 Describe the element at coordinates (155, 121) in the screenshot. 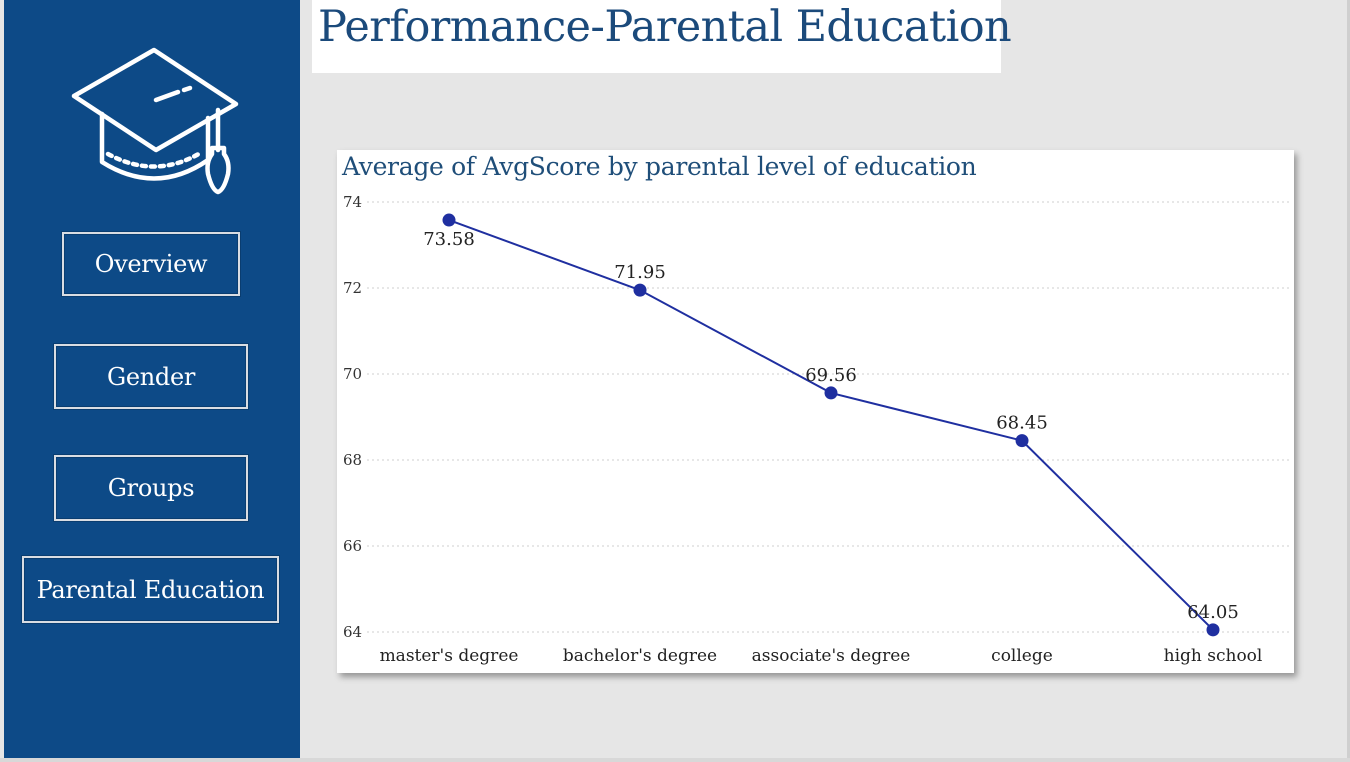

I see `graduation-cap-icon` at that location.